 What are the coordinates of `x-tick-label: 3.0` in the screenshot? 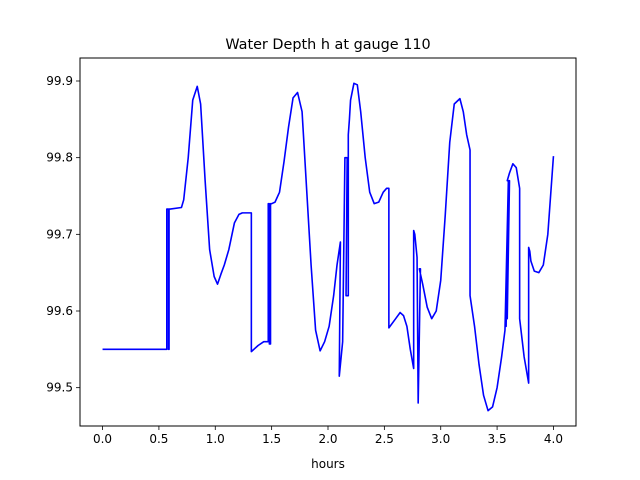 It's located at (440, 439).